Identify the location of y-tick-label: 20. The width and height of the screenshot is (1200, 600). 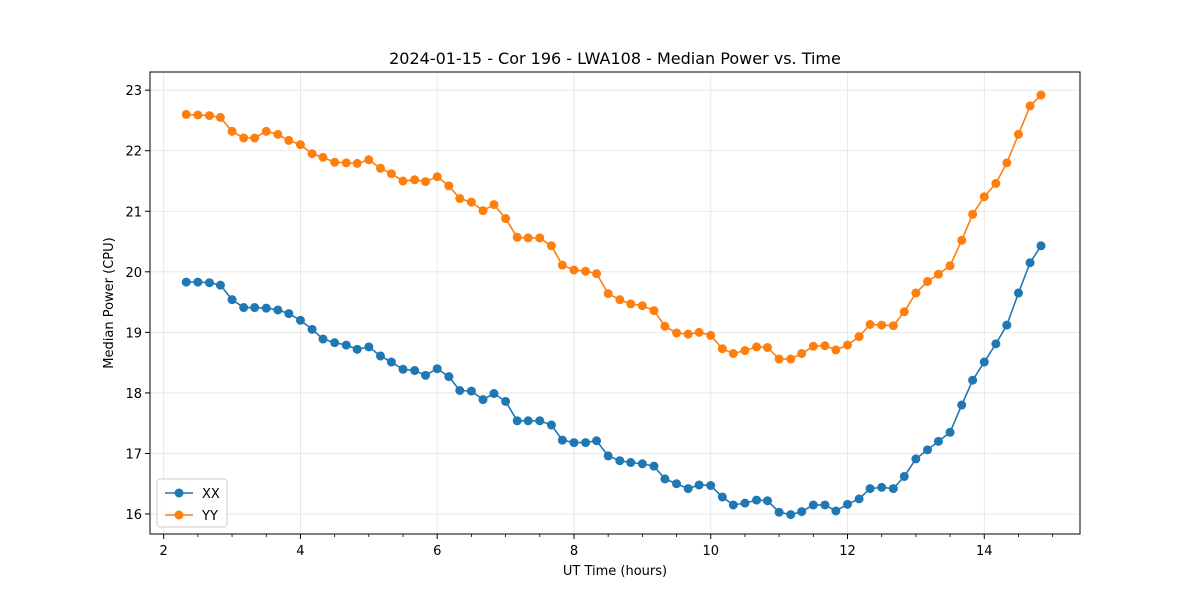
(133, 273).